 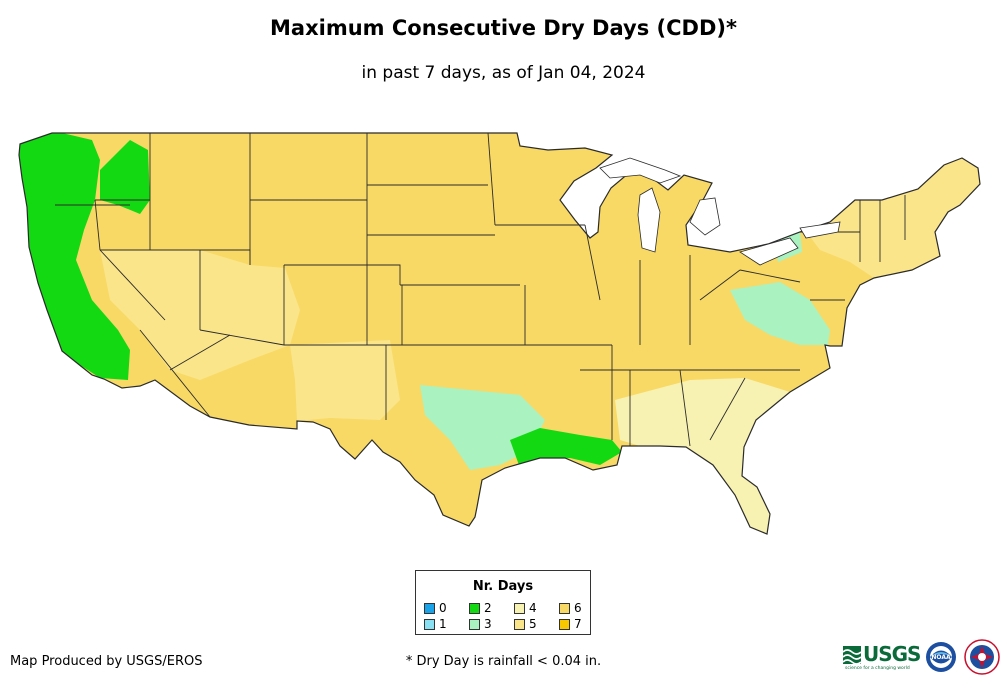 I want to click on map-title: Maximum Consecutive Dry Days (CDD)*, so click(x=503, y=28).